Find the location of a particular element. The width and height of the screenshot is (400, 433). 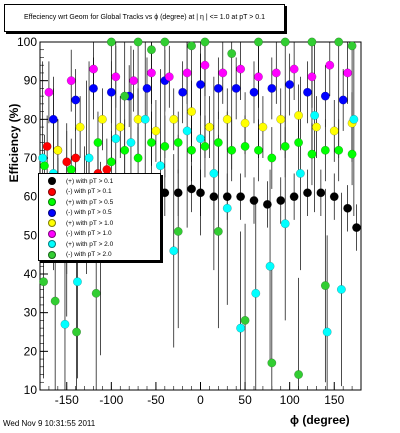

y-tick-label: 70 is located at coordinates (31, 158).